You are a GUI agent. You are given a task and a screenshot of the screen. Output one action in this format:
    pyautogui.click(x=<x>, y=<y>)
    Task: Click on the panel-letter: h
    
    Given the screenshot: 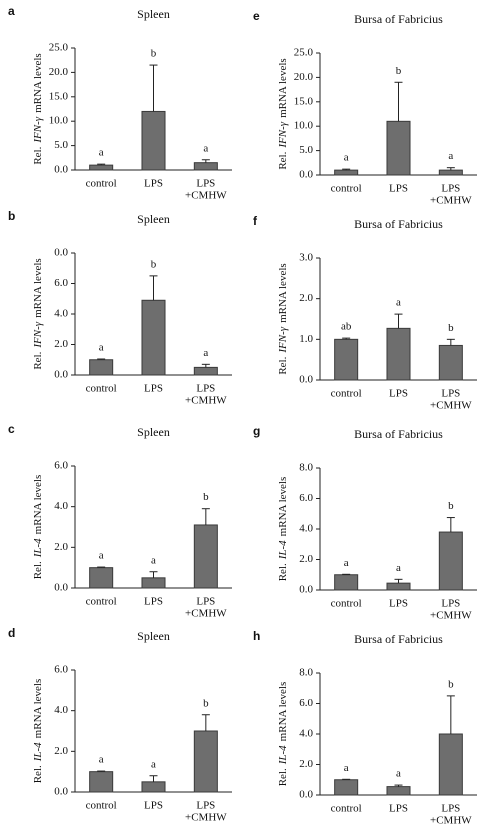 What is the action you would take?
    pyautogui.click(x=256, y=636)
    